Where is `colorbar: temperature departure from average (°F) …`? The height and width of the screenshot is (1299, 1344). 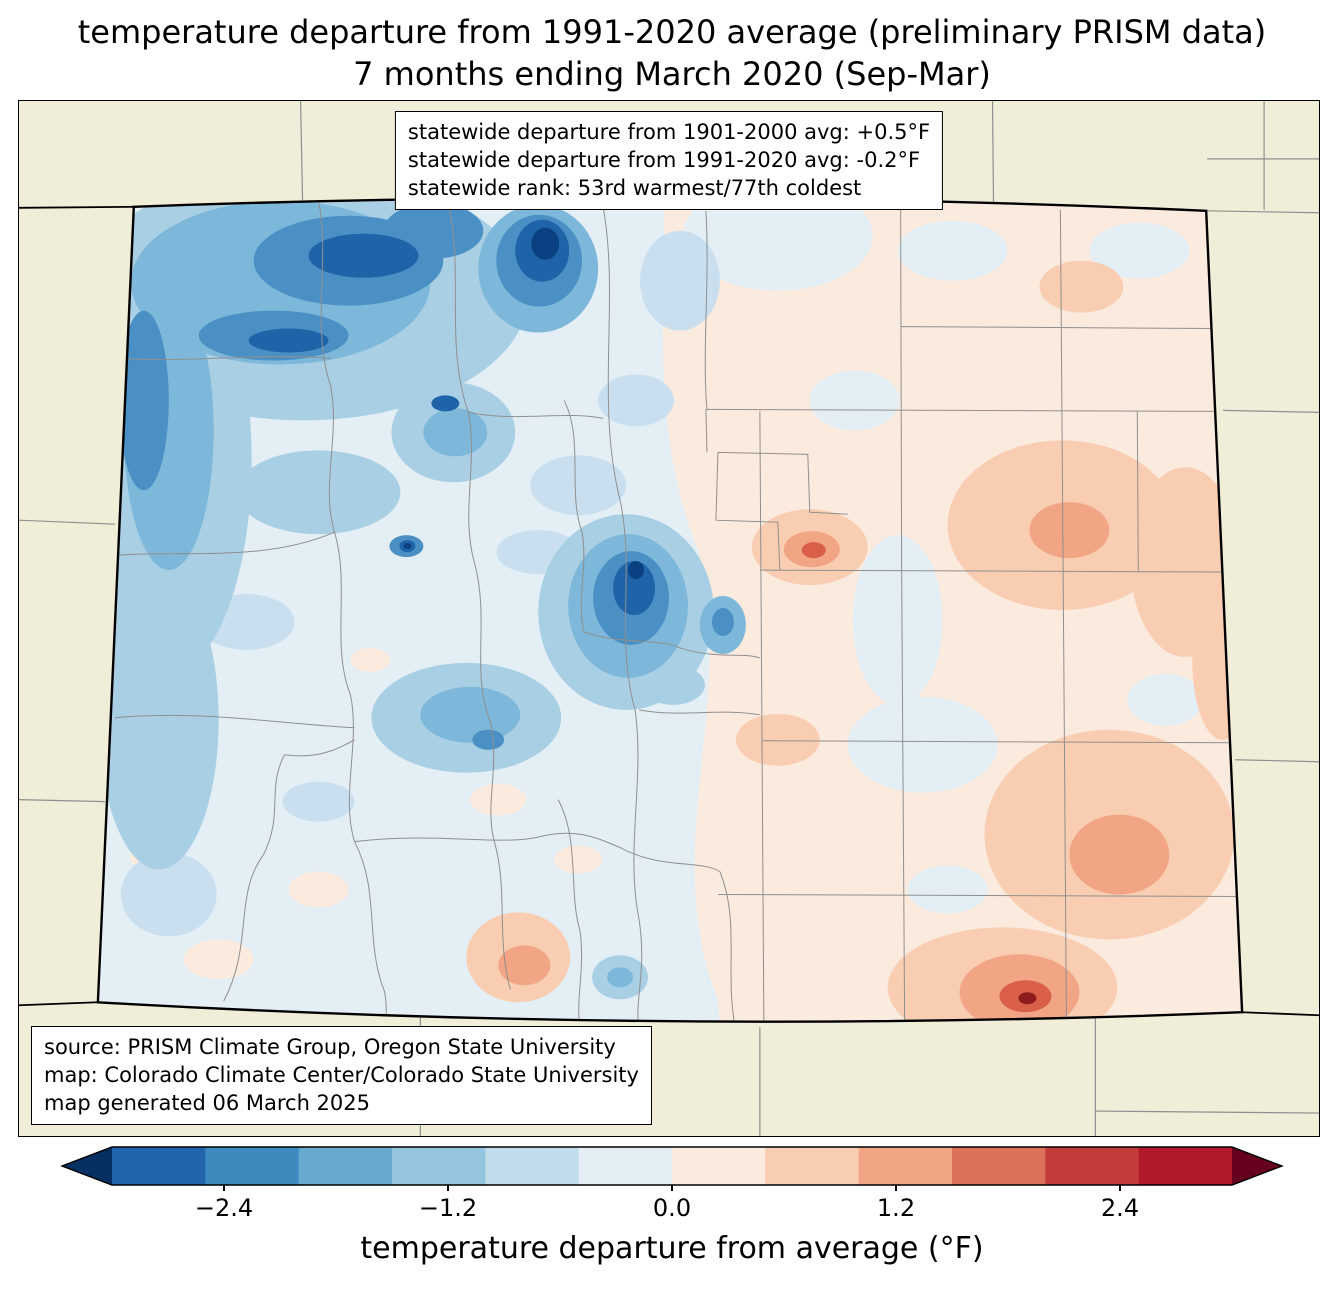
colorbar: temperature departure from average (°F) … is located at coordinates (672, 1206).